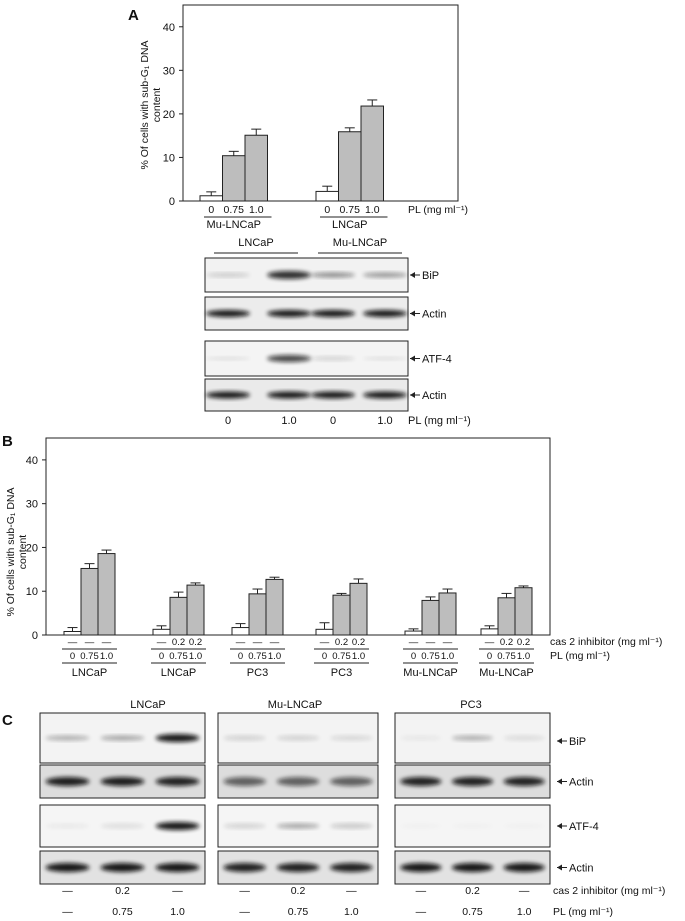 The image size is (685, 921). What do you see at coordinates (169, 158) in the screenshot?
I see `panel-a-ytick-label: 10` at bounding box center [169, 158].